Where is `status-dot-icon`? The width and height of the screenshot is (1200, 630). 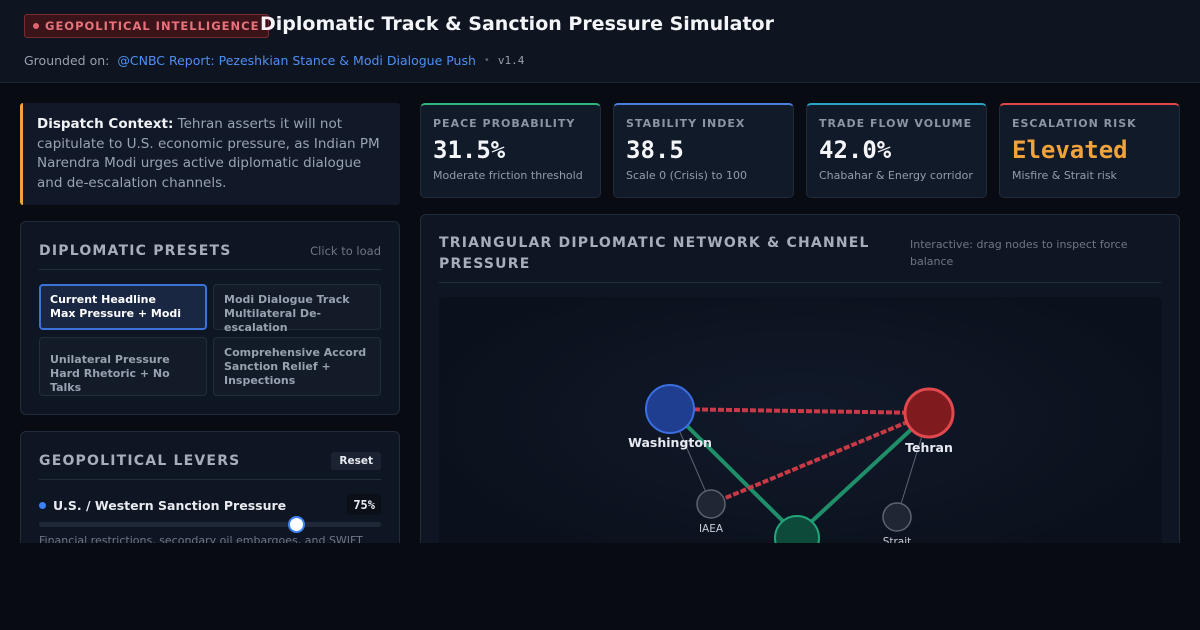 status-dot-icon is located at coordinates (36, 26).